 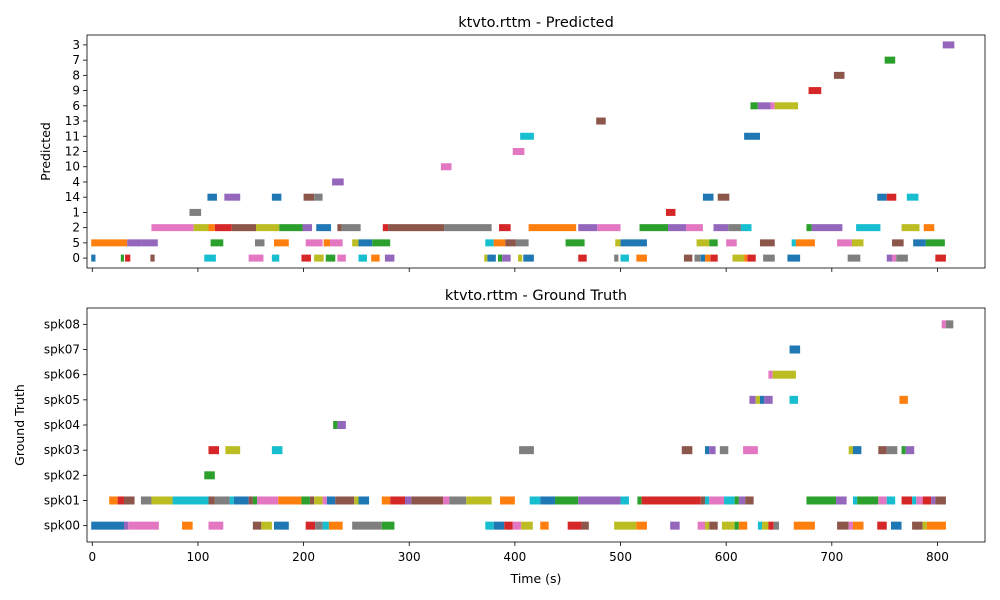 What do you see at coordinates (303, 557) in the screenshot?
I see `x-tick-label: 200` at bounding box center [303, 557].